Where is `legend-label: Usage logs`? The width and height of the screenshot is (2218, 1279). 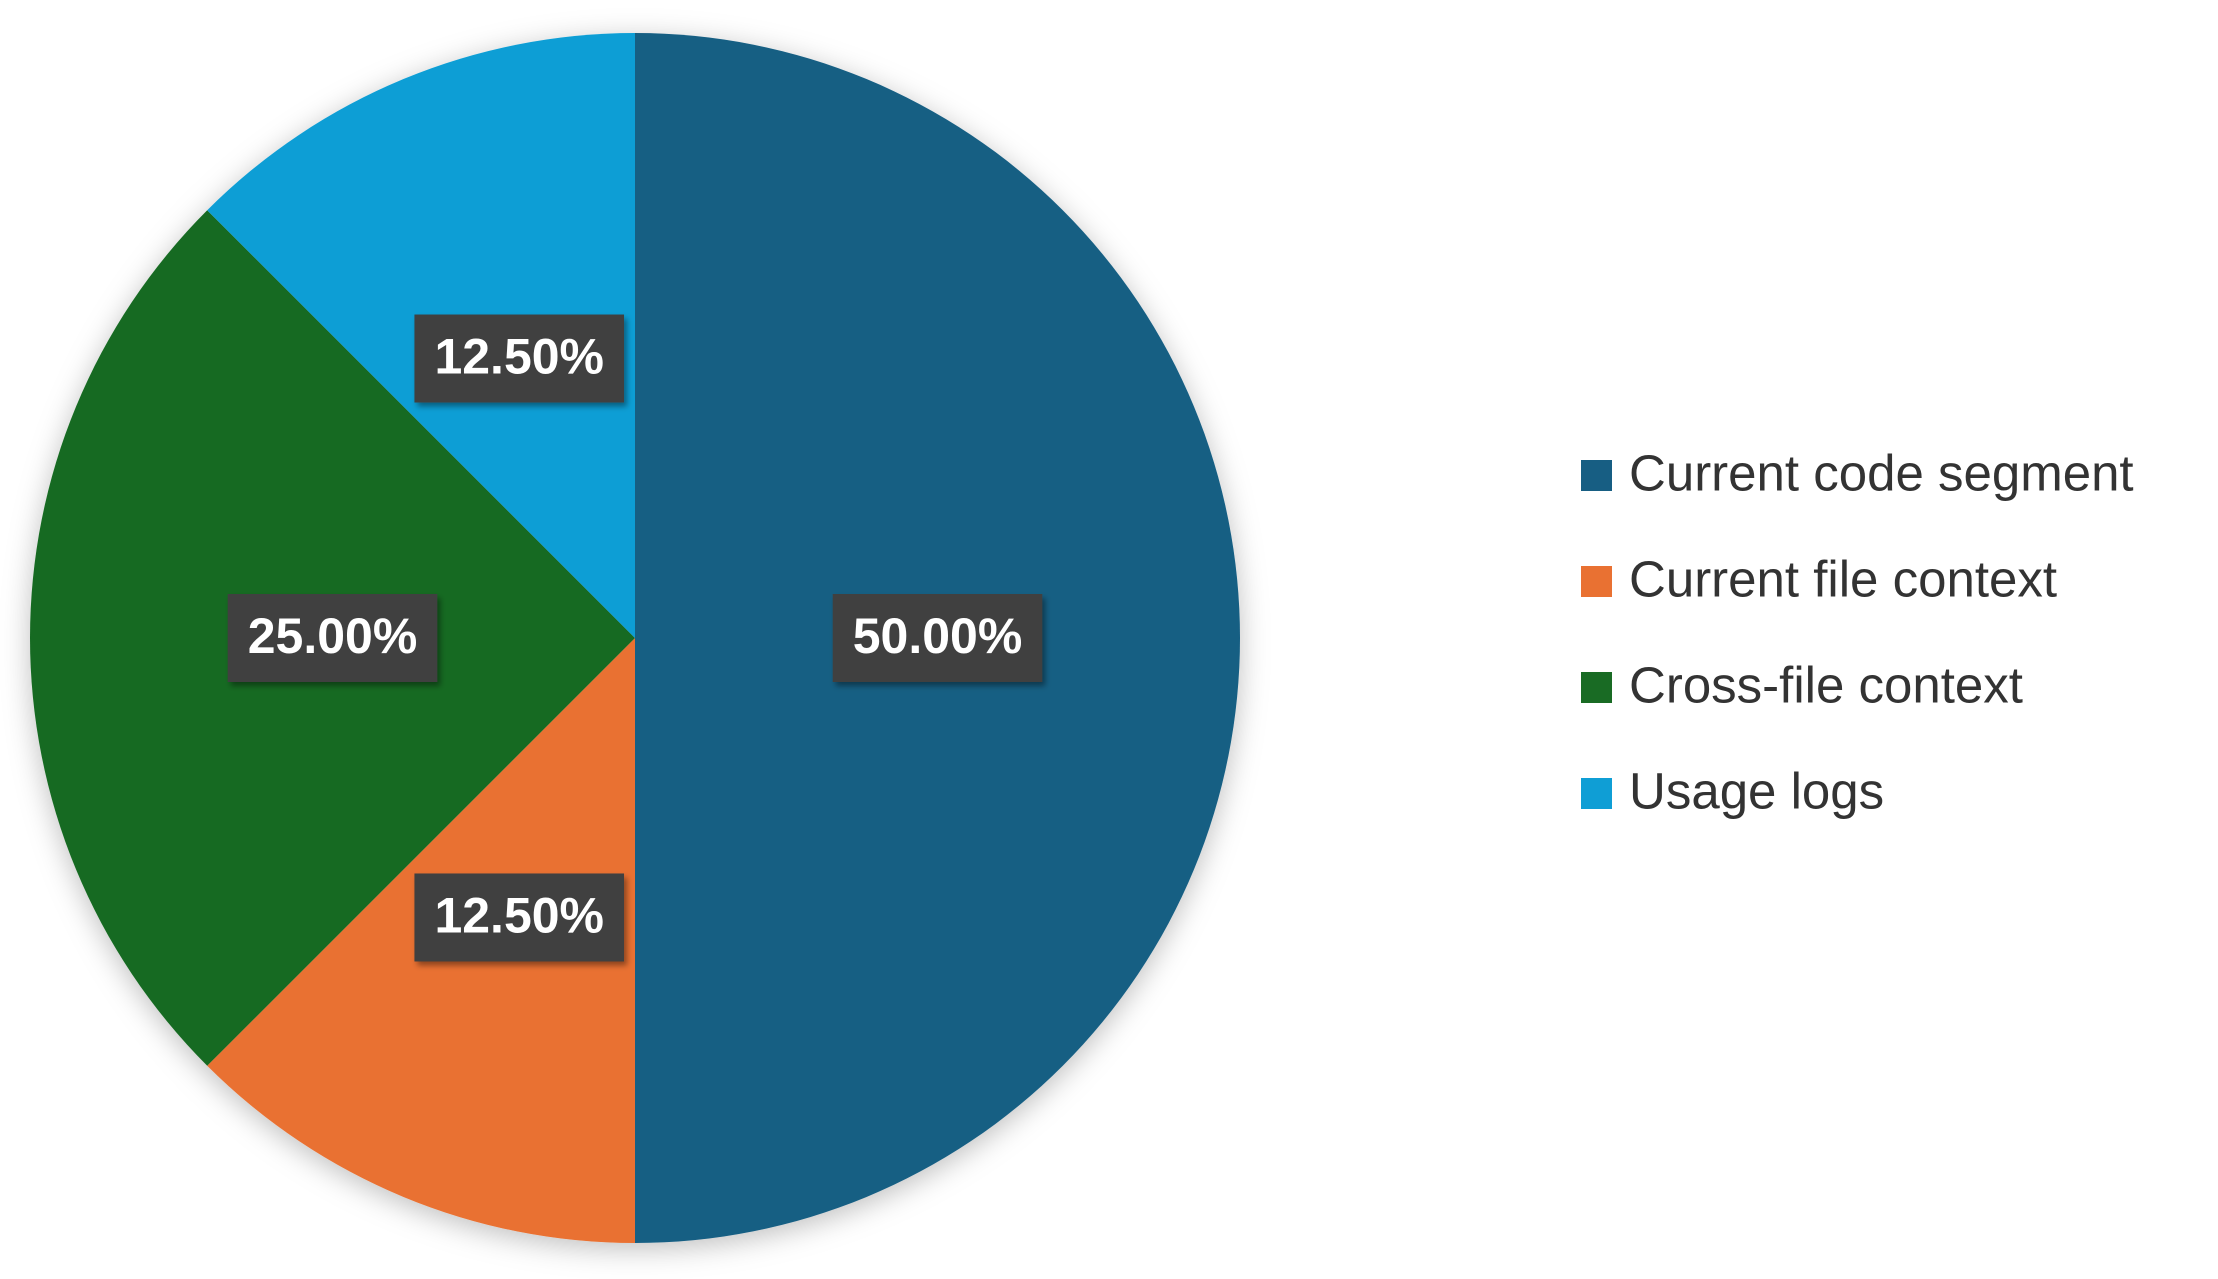 legend-label: Usage logs is located at coordinates (1756, 790).